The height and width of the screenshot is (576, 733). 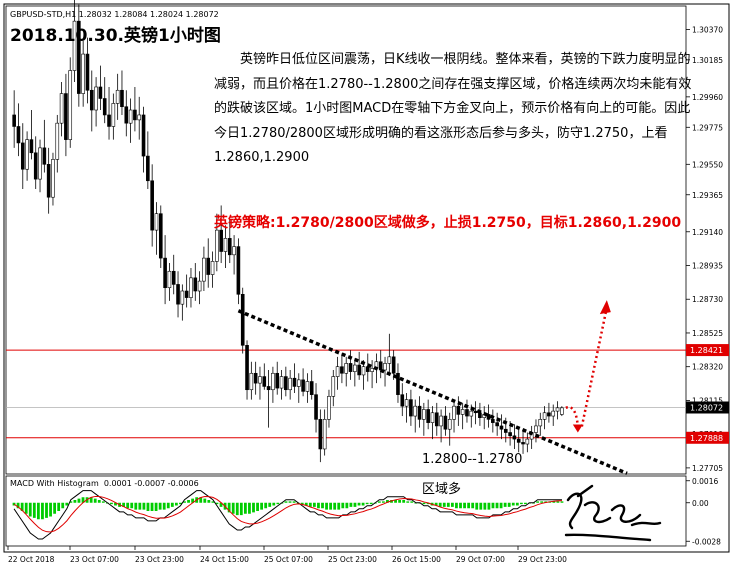 What do you see at coordinates (700, 503) in the screenshot?
I see `macd-y-tick-label: 0.00` at bounding box center [700, 503].